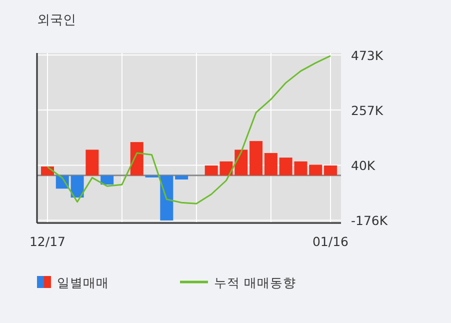 The image size is (451, 323). Describe the element at coordinates (363, 166) in the screenshot. I see `y-tick-label: 40K` at that location.